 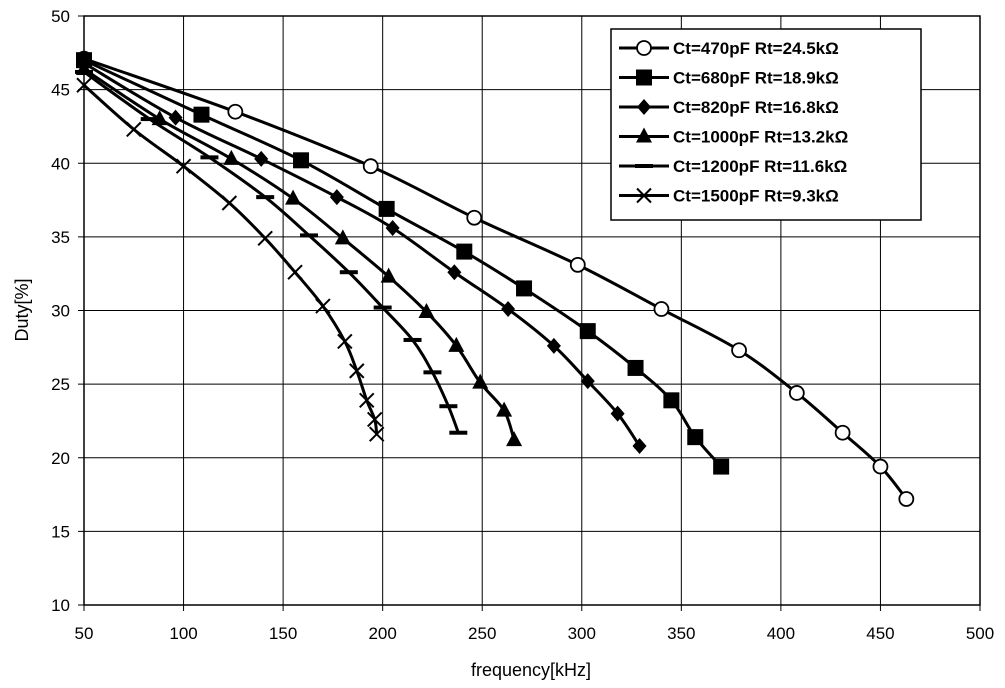 I want to click on legend-label: Ct=470pF Rt=24.5kΩ, so click(x=756, y=48).